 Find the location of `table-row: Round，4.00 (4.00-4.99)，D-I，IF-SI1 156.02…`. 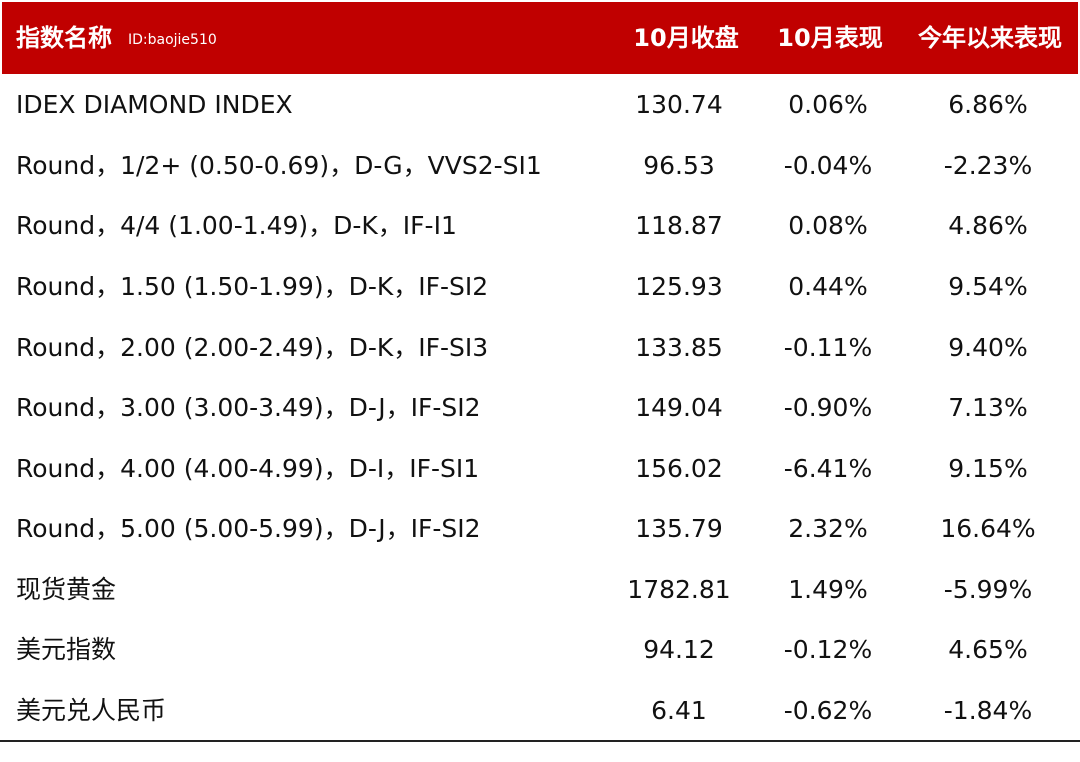

table-row: Round，4.00 (4.00-4.99)，D-I，IF-SI1 156.02… is located at coordinates (540, 469).